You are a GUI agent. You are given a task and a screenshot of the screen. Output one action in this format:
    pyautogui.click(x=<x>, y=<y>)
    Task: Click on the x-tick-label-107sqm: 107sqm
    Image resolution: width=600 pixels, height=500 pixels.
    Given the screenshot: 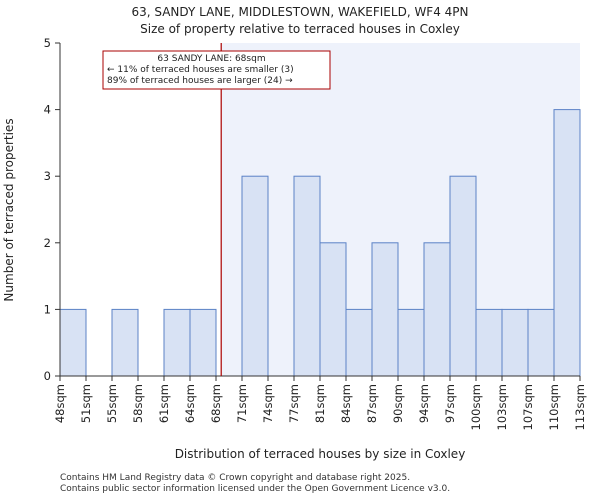 What is the action you would take?
    pyautogui.click(x=528, y=407)
    